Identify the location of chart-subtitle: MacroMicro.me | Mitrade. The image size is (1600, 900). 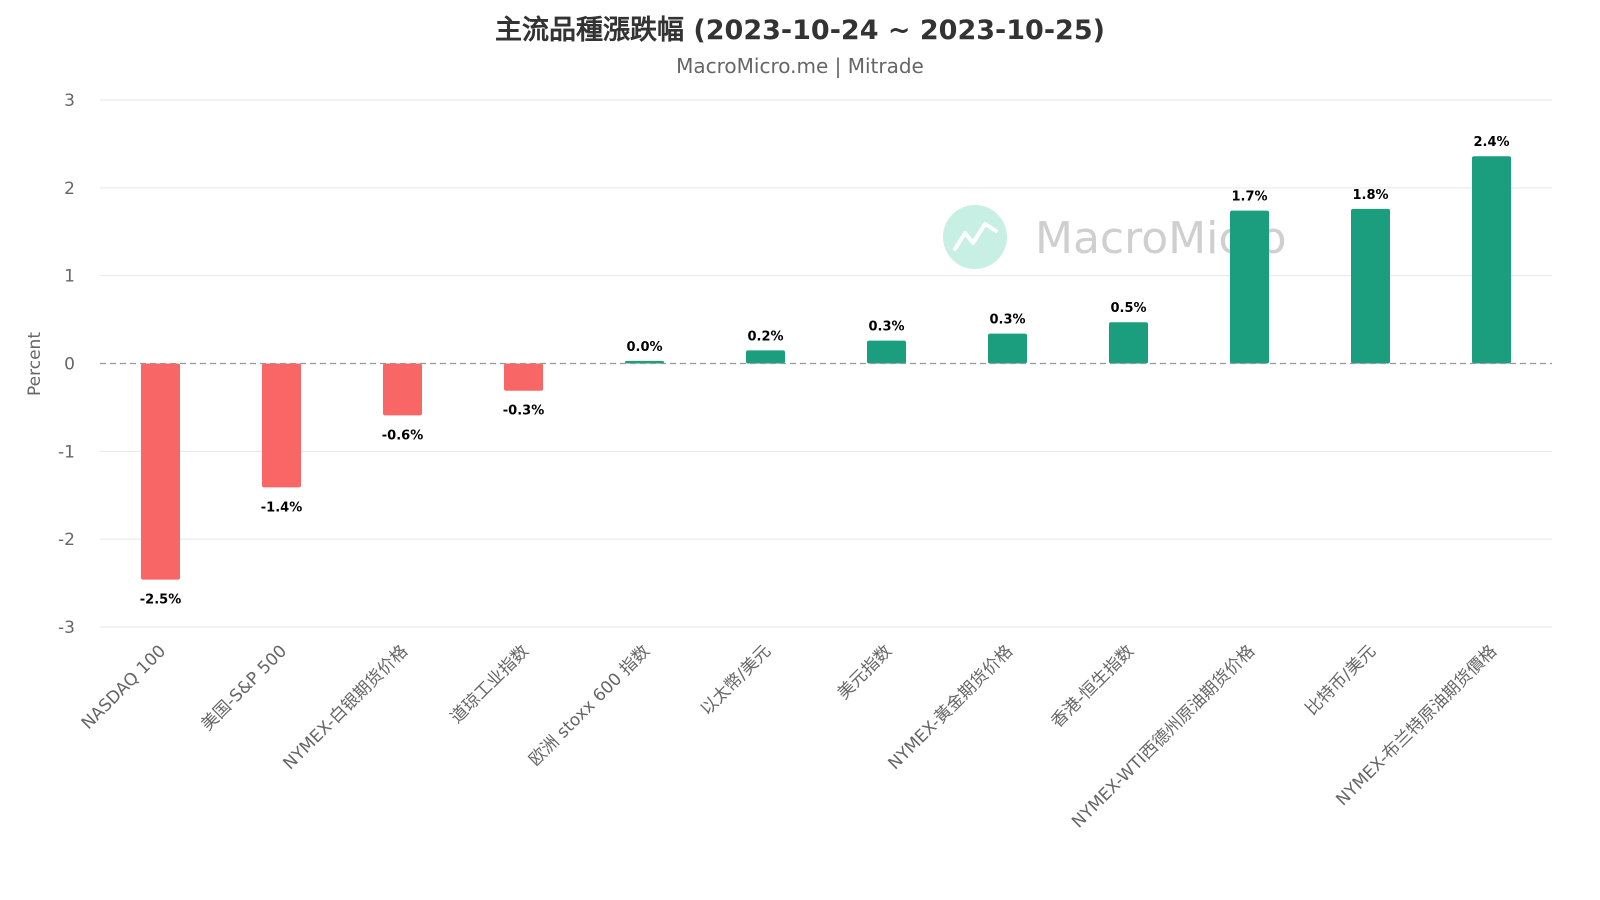
(800, 66).